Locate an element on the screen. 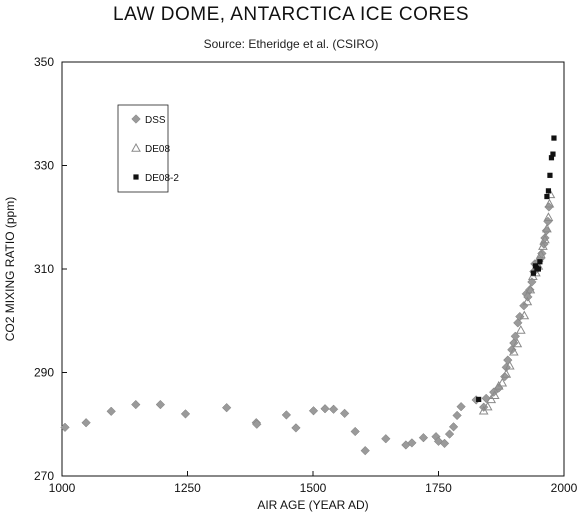 This screenshot has width=582, height=517. x-axis-title: AIR AGE (YEAR AD) is located at coordinates (312, 505).